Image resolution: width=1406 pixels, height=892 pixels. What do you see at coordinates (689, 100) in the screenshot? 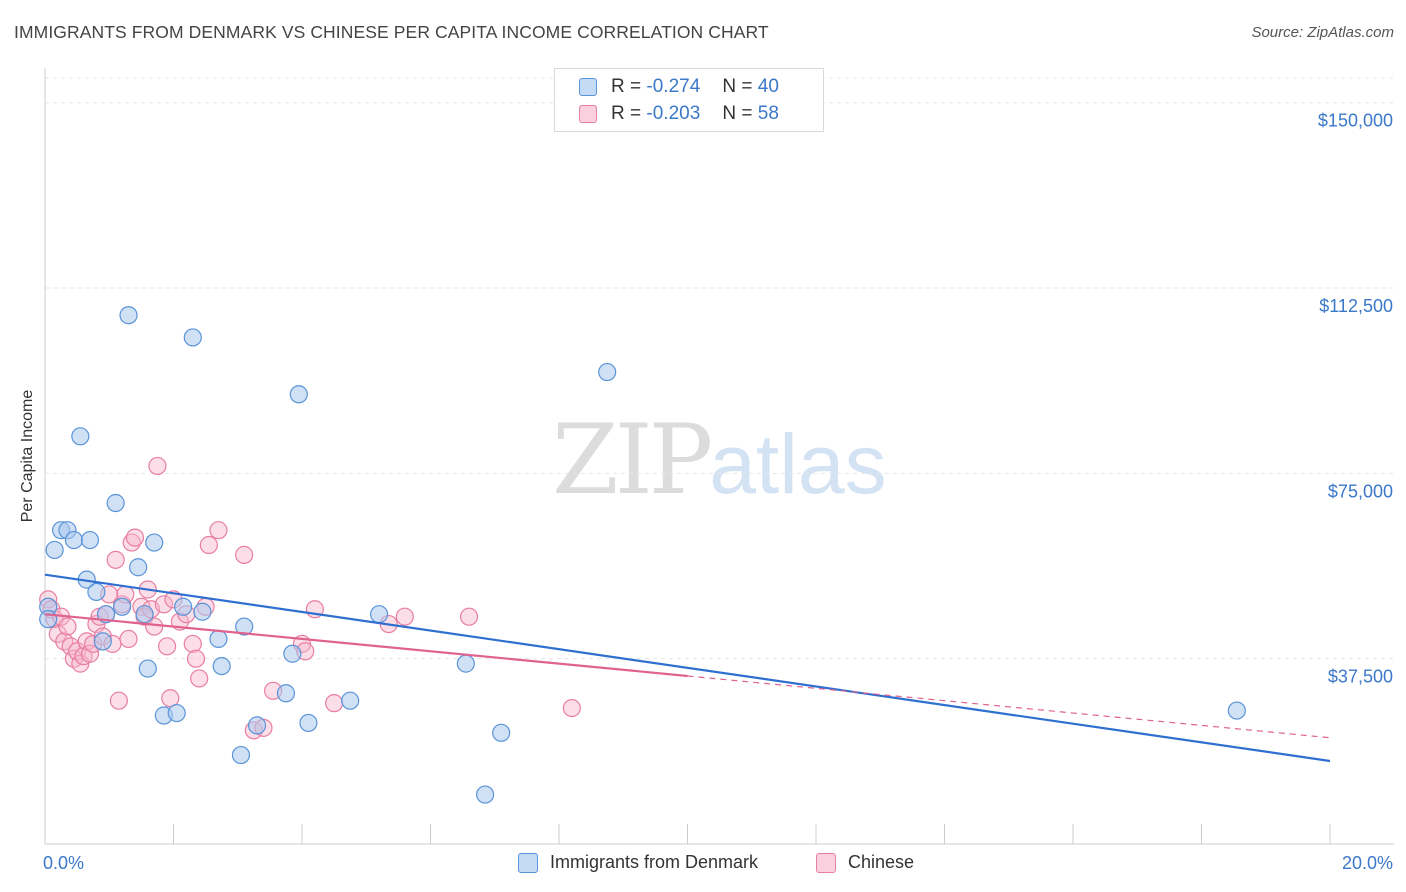
I see `correlation-legend: R = -0.274 N = 40 R = -0.203 N = 58` at bounding box center [689, 100].